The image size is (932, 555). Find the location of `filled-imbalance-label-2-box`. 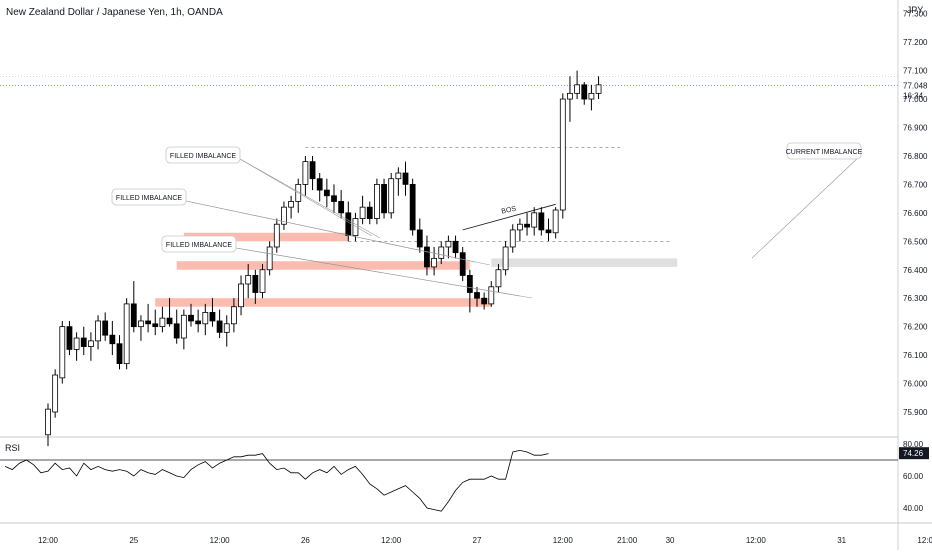

filled-imbalance-label-2-box is located at coordinates (149, 197).